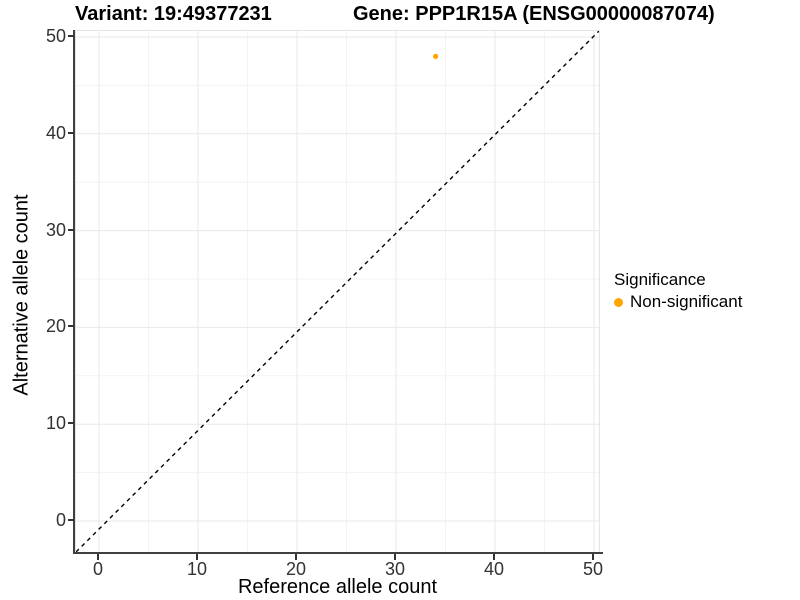 The height and width of the screenshot is (600, 800). I want to click on x-tick-label: 0, so click(97, 569).